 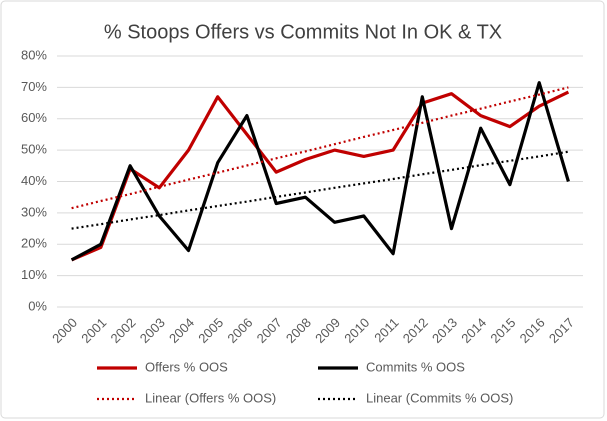 I want to click on y-tick-label: 30%, so click(x=34, y=211).